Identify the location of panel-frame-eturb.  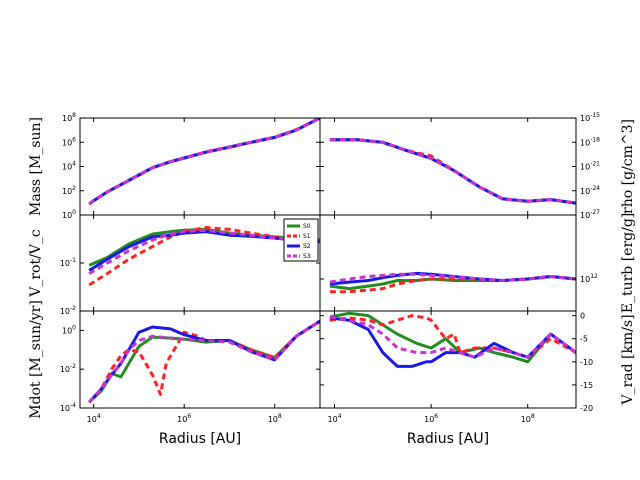
(448, 263).